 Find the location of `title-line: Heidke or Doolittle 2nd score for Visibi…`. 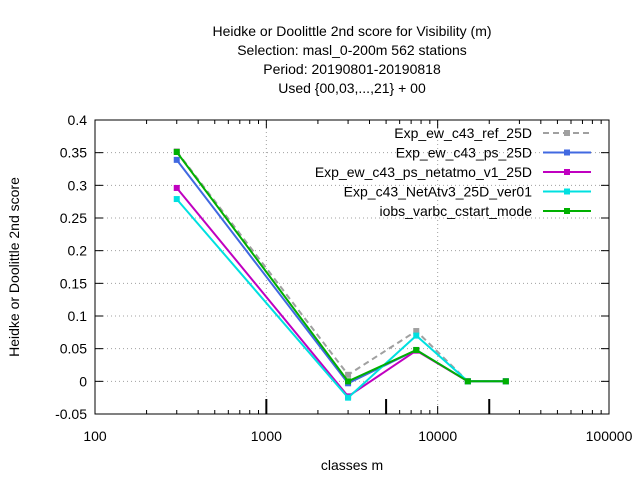

title-line: Heidke or Doolittle 2nd score for Visibi… is located at coordinates (351, 31).